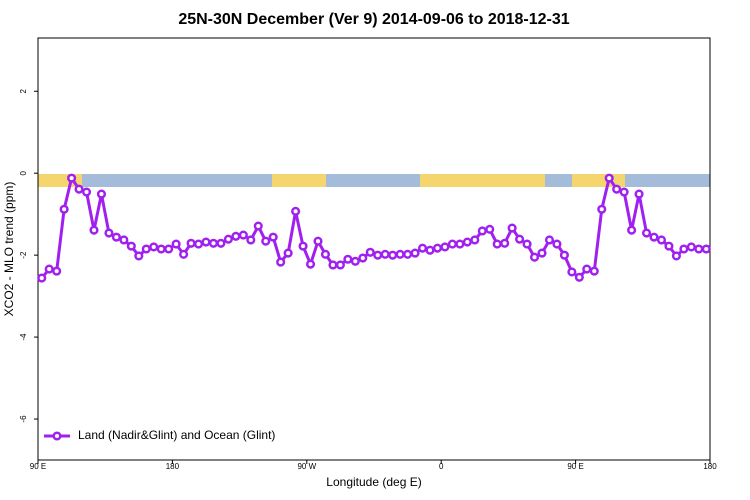 The image size is (750, 500). I want to click on land-ocean-strip, so click(374, 180).